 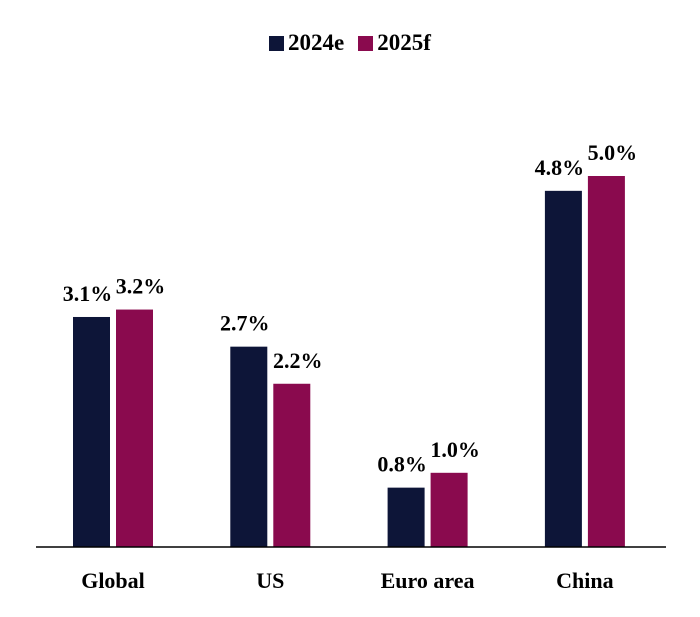 I want to click on bar-euro-area-2024e, so click(x=406, y=517).